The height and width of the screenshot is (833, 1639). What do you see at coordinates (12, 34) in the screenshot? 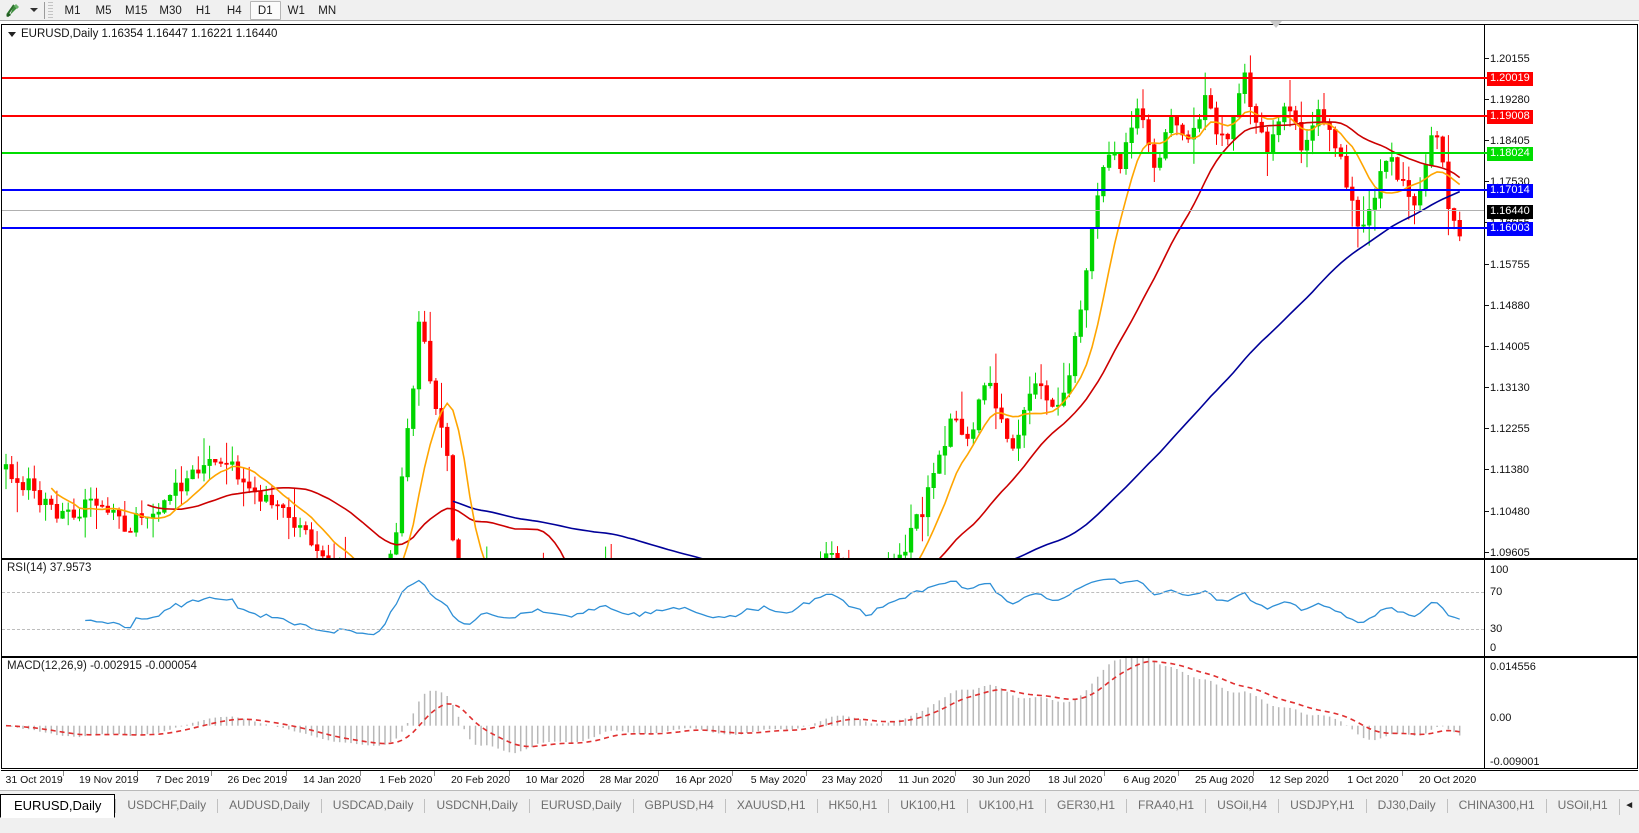
I see `collapse-icon` at bounding box center [12, 34].